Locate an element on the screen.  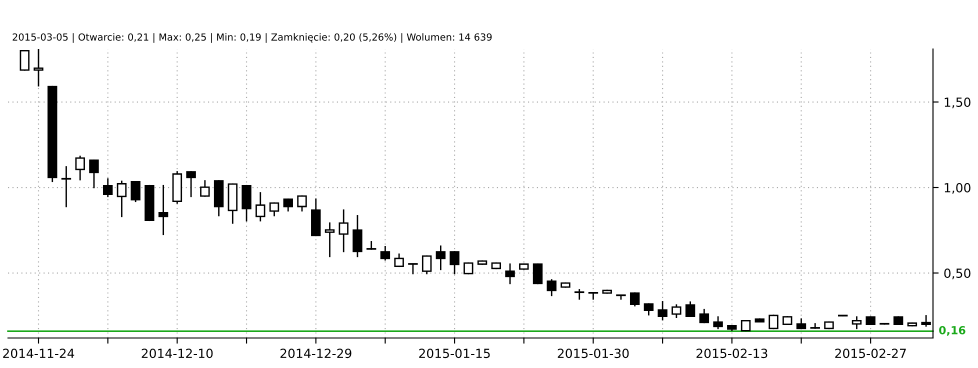
y-tick-label: 1,50 is located at coordinates (957, 102).